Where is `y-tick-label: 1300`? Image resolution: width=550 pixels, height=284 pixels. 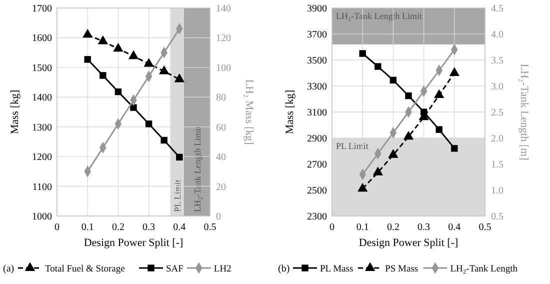
y-tick-label: 1300 is located at coordinates (42, 128).